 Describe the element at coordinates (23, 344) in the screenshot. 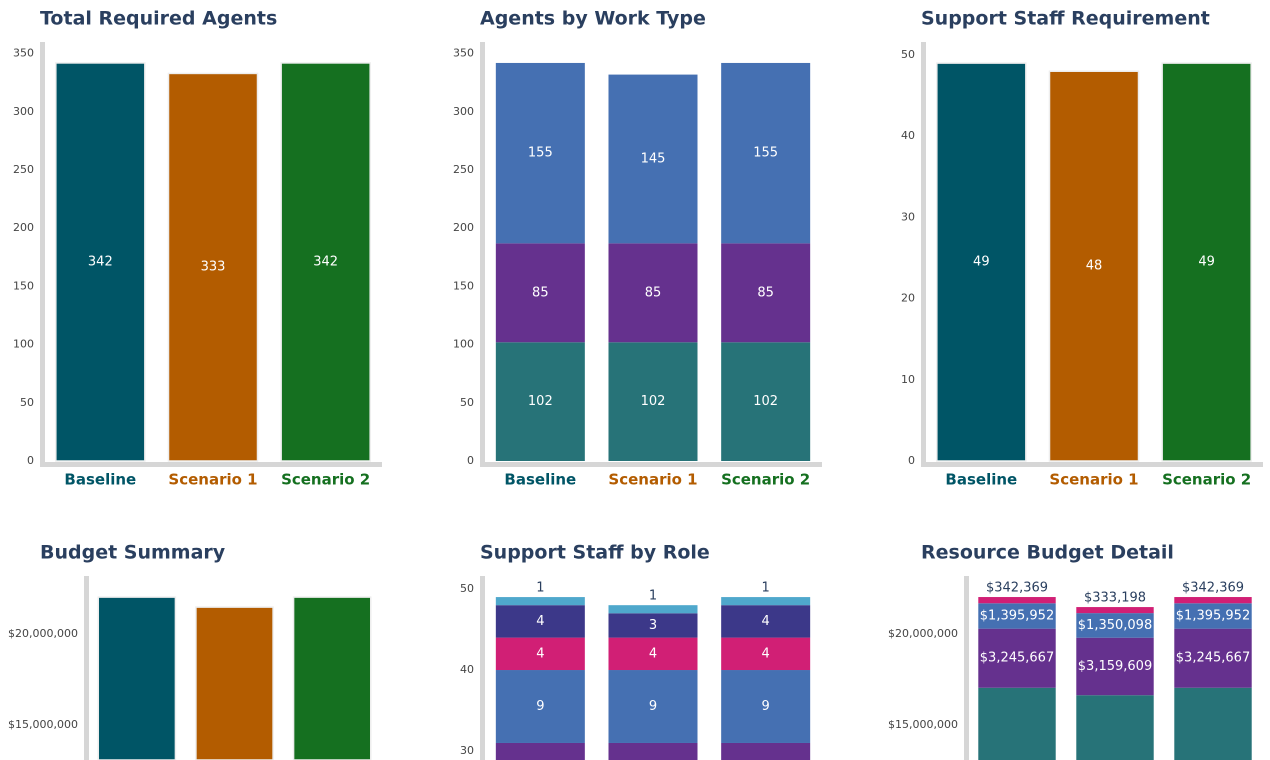

I see `y-tick-label: 100` at that location.